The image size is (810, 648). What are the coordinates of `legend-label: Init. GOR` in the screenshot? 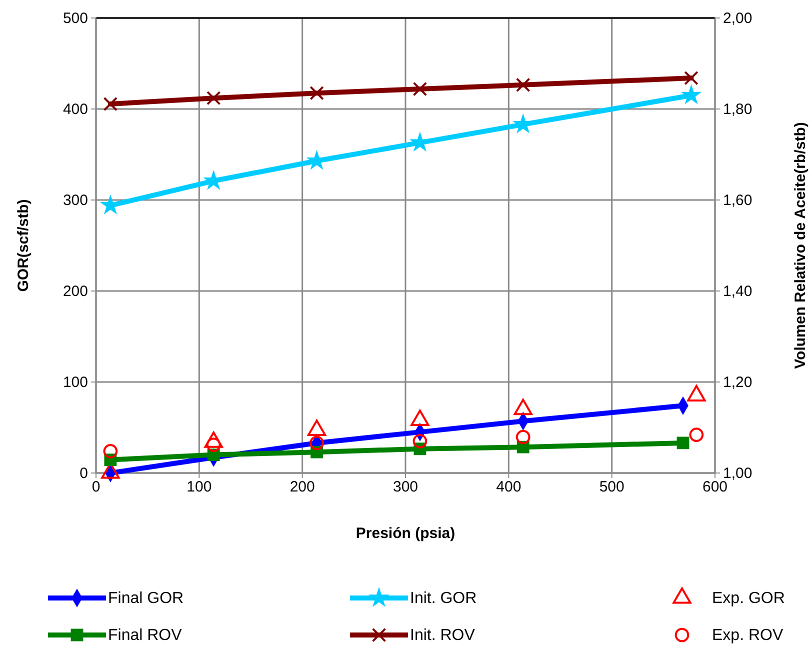 It's located at (443, 598).